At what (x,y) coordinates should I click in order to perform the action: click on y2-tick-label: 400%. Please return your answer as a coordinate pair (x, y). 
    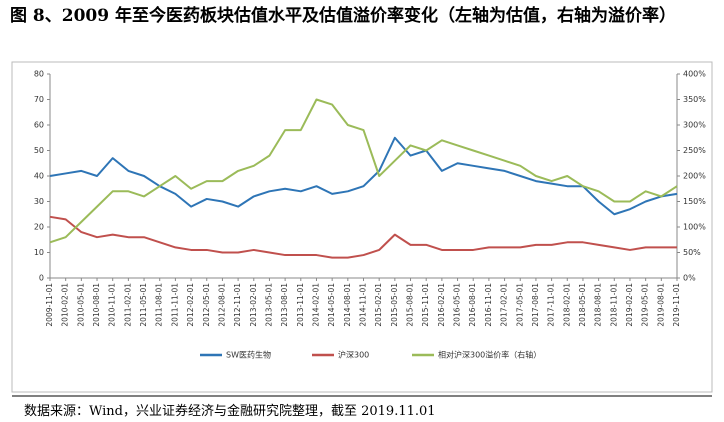
    Looking at the image, I should click on (694, 74).